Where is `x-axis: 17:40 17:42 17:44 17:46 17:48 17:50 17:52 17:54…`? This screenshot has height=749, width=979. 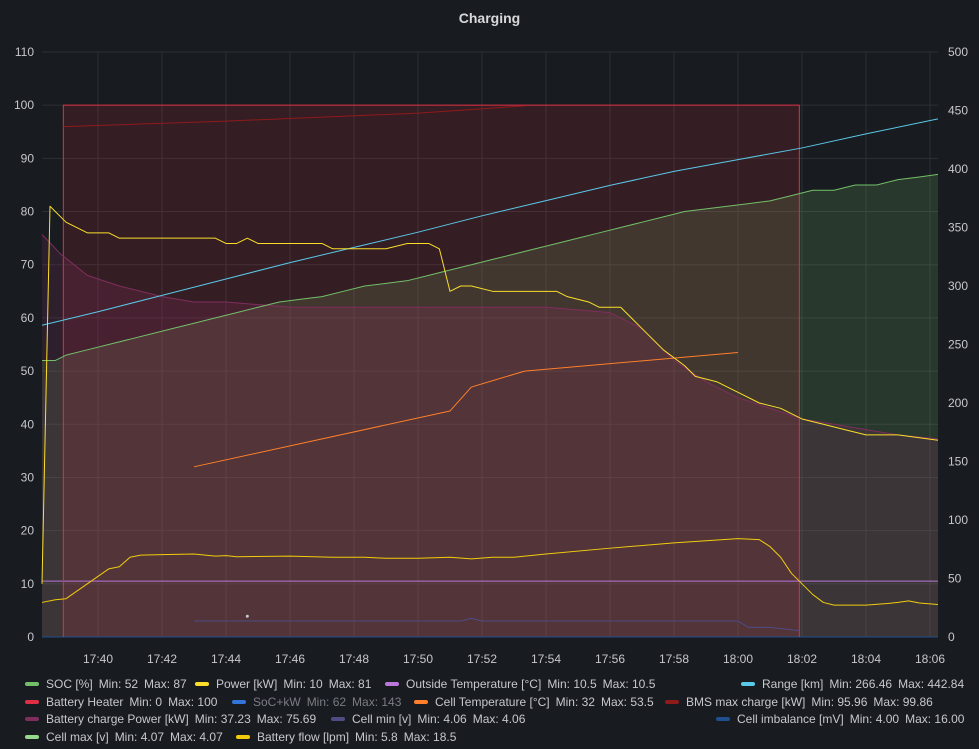 x-axis: 17:40 17:42 17:44 17:46 17:48 17:50 17:52 17:54… is located at coordinates (514, 659).